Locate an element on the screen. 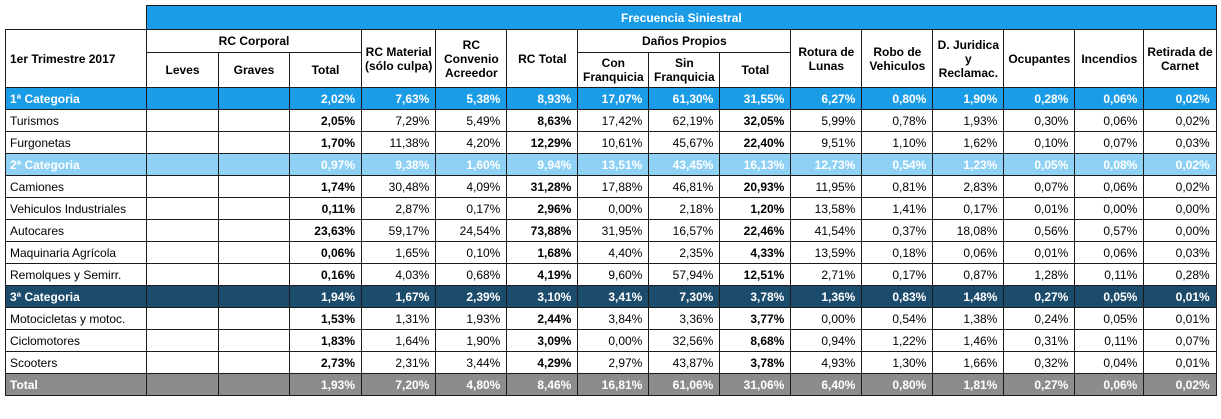 The height and width of the screenshot is (419, 1221). table-cell: 0,27% is located at coordinates (1039, 296).